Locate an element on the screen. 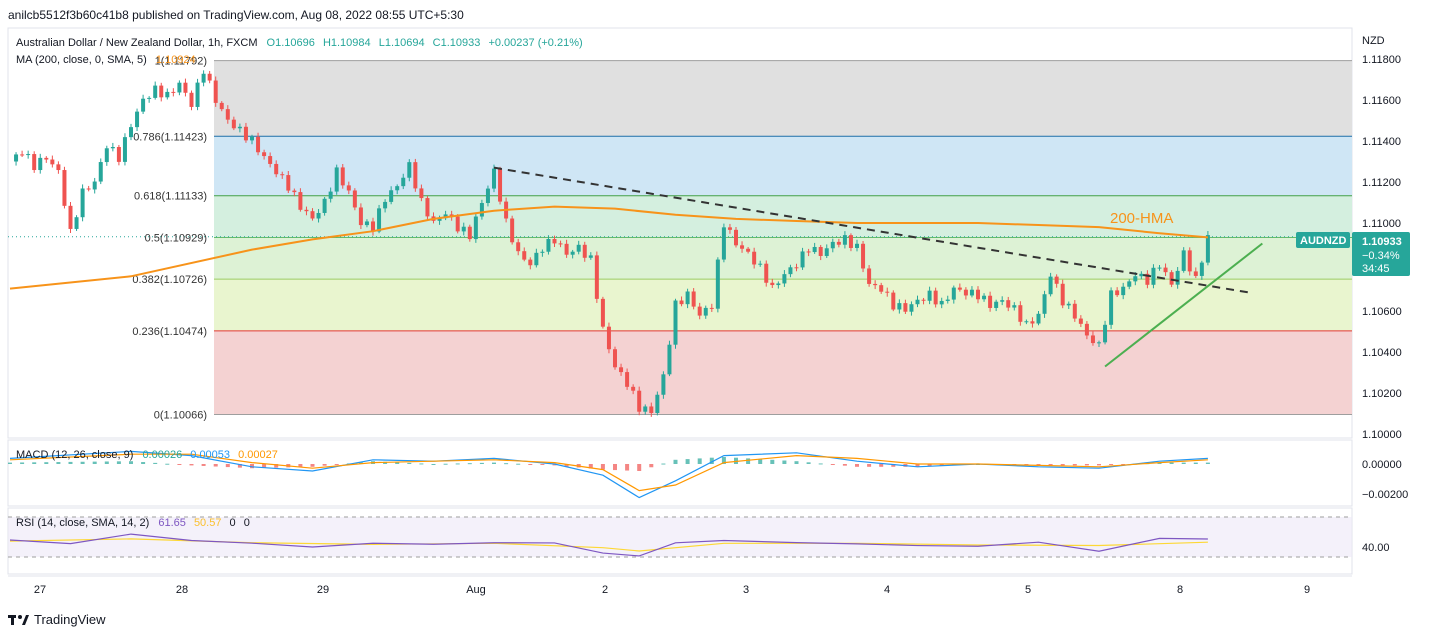 The image size is (1432, 638). fib-level-label: 1(1.11792) is located at coordinates (181, 62).